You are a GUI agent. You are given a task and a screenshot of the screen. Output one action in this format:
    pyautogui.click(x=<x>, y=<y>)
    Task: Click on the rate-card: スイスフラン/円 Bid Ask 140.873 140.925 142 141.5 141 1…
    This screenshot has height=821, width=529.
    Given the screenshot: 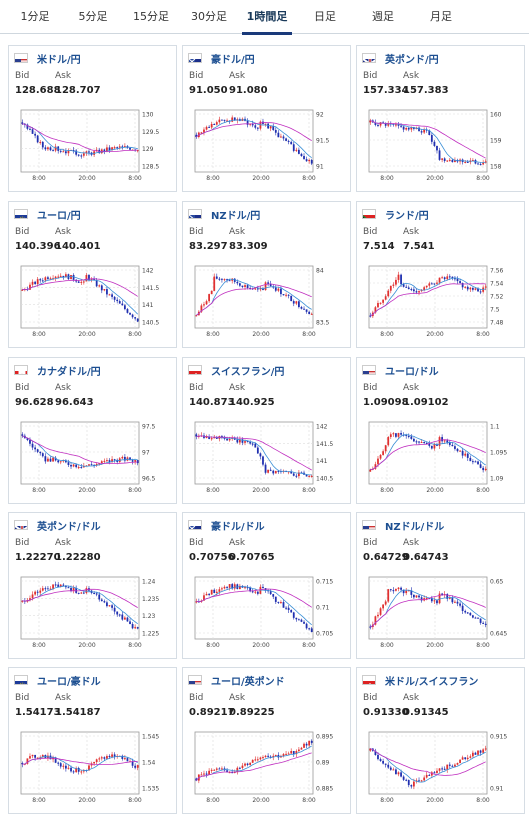 What is the action you would take?
    pyautogui.click(x=266, y=430)
    